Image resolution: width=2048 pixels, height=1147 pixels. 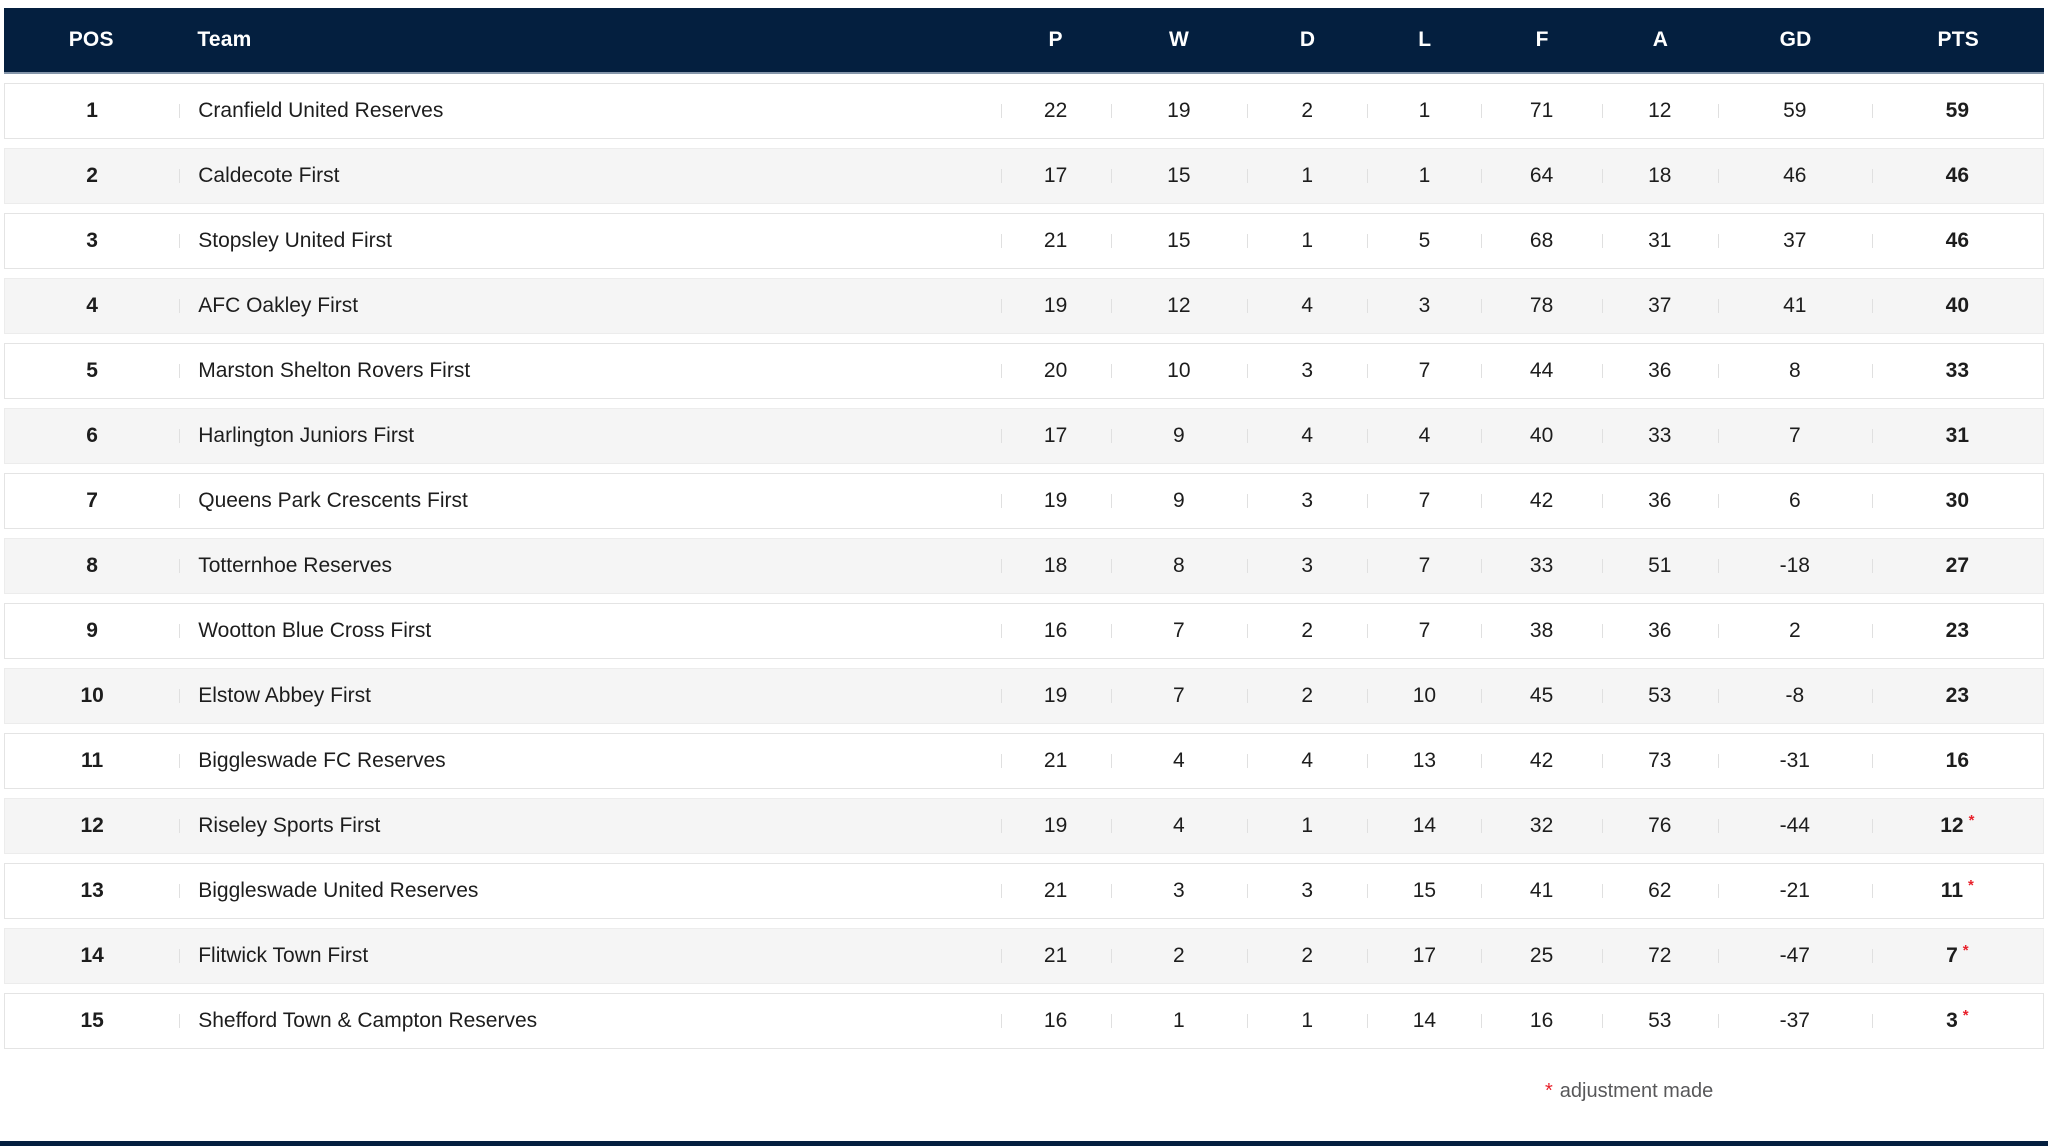 I want to click on goals-against-cell: 36, so click(x=1659, y=501).